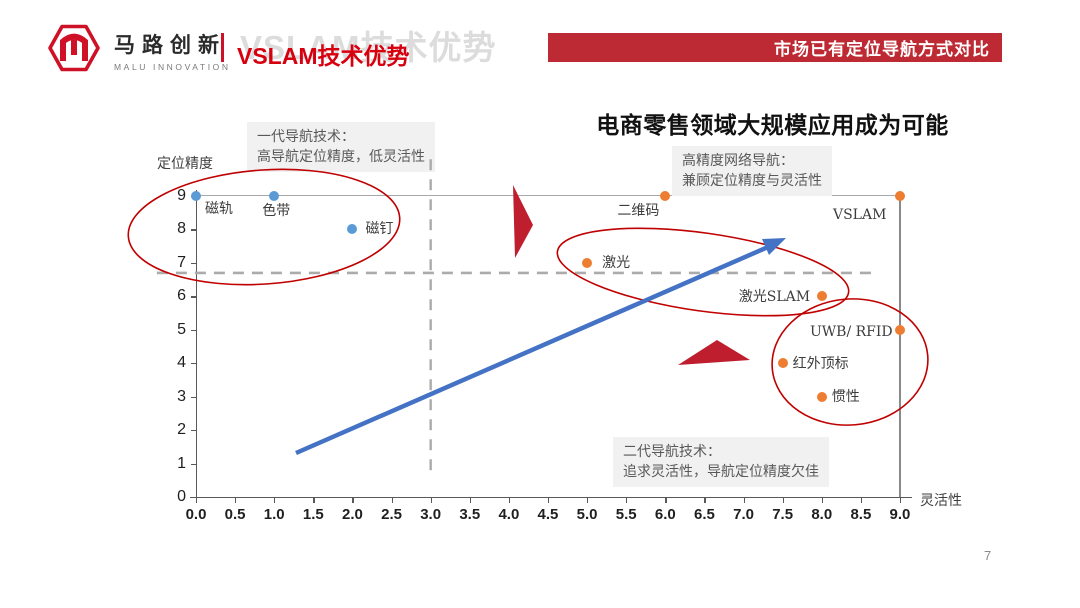 This screenshot has width=1080, height=608. What do you see at coordinates (900, 346) in the screenshot?
I see `plot-right-border` at bounding box center [900, 346].